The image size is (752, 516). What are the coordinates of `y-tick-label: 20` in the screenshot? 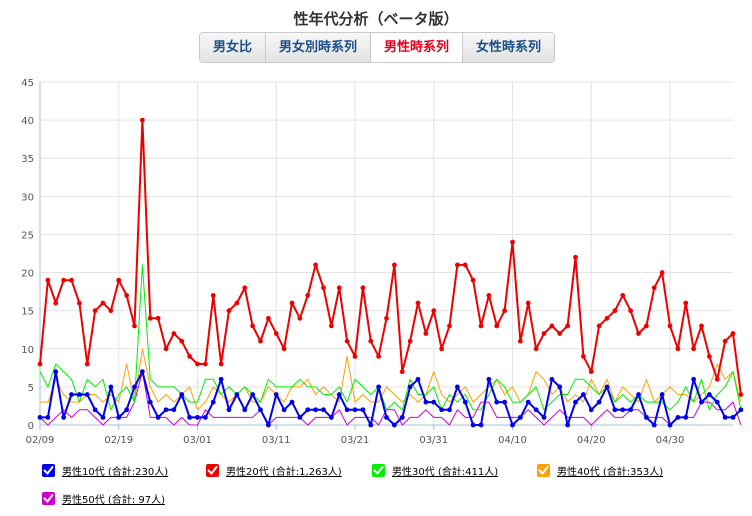 It's located at (27, 274).